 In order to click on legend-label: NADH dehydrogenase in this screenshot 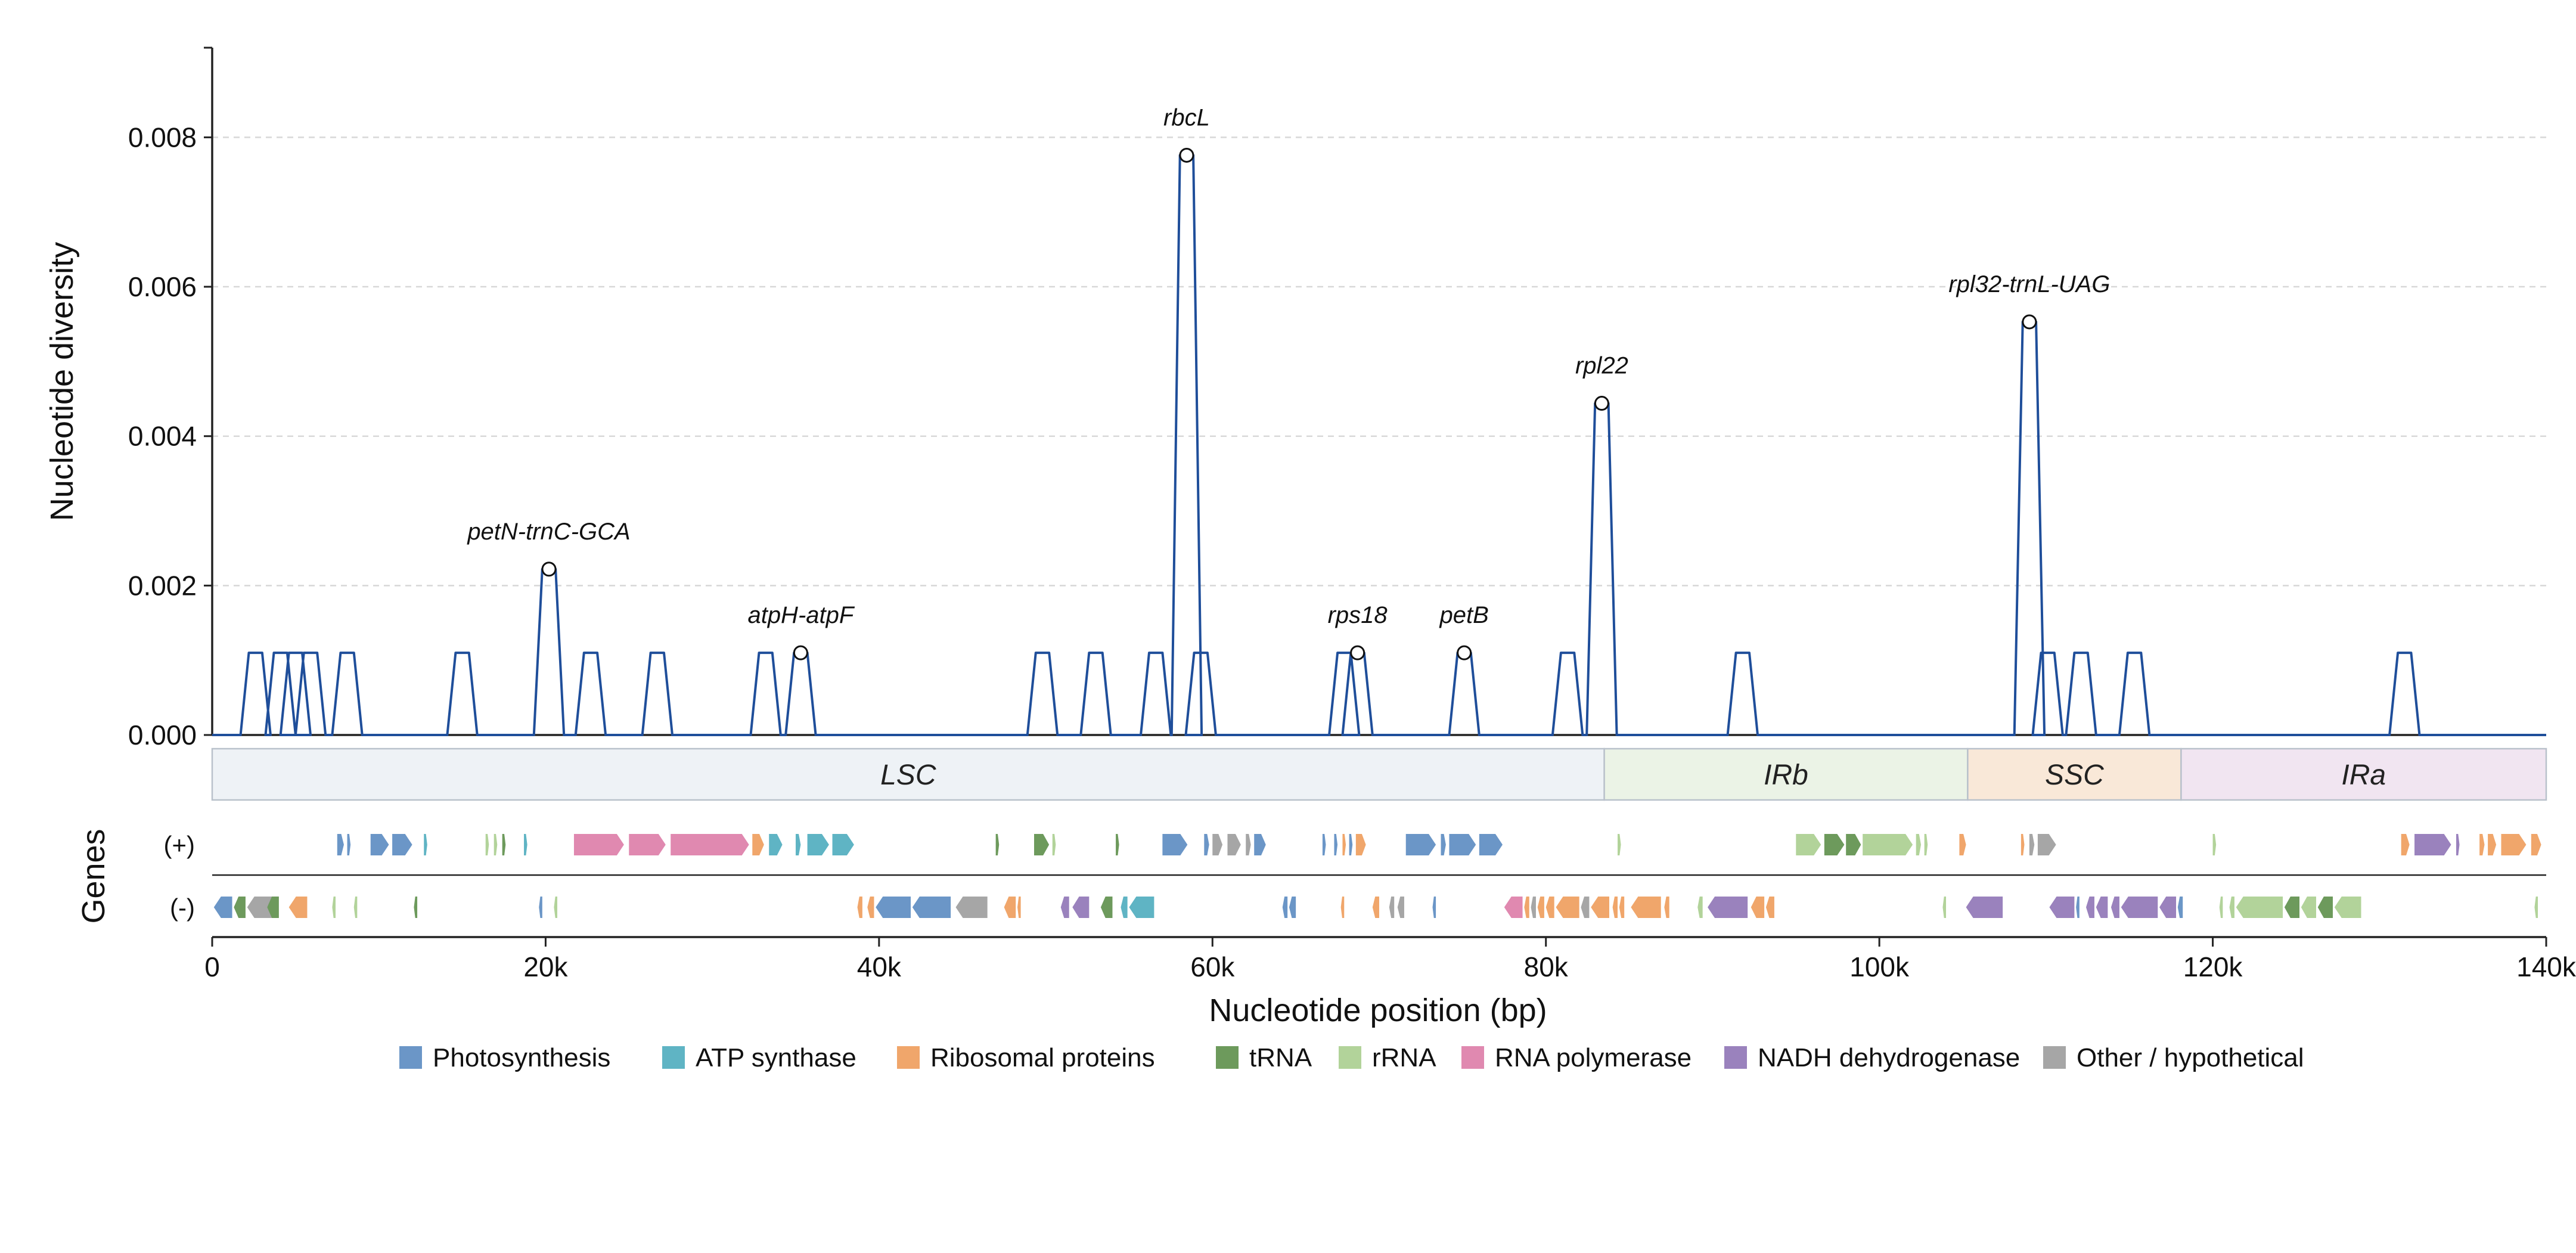, I will do `click(1889, 1057)`.